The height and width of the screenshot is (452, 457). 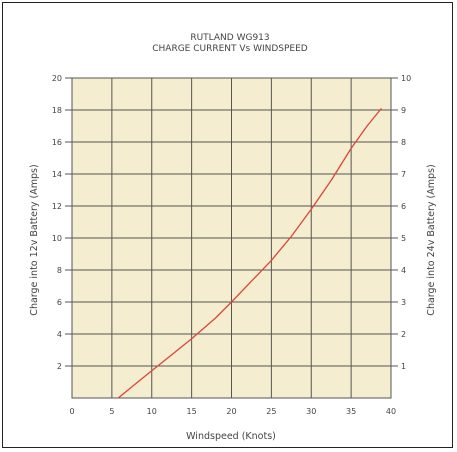 What do you see at coordinates (231, 436) in the screenshot?
I see `x-axis-label: Windspeed (Knots)` at bounding box center [231, 436].